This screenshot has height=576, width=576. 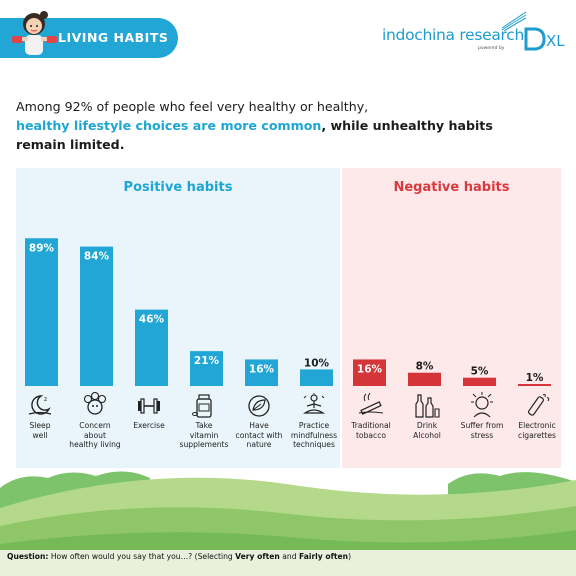 What do you see at coordinates (149, 406) in the screenshot?
I see `dumbbell-icon` at bounding box center [149, 406].